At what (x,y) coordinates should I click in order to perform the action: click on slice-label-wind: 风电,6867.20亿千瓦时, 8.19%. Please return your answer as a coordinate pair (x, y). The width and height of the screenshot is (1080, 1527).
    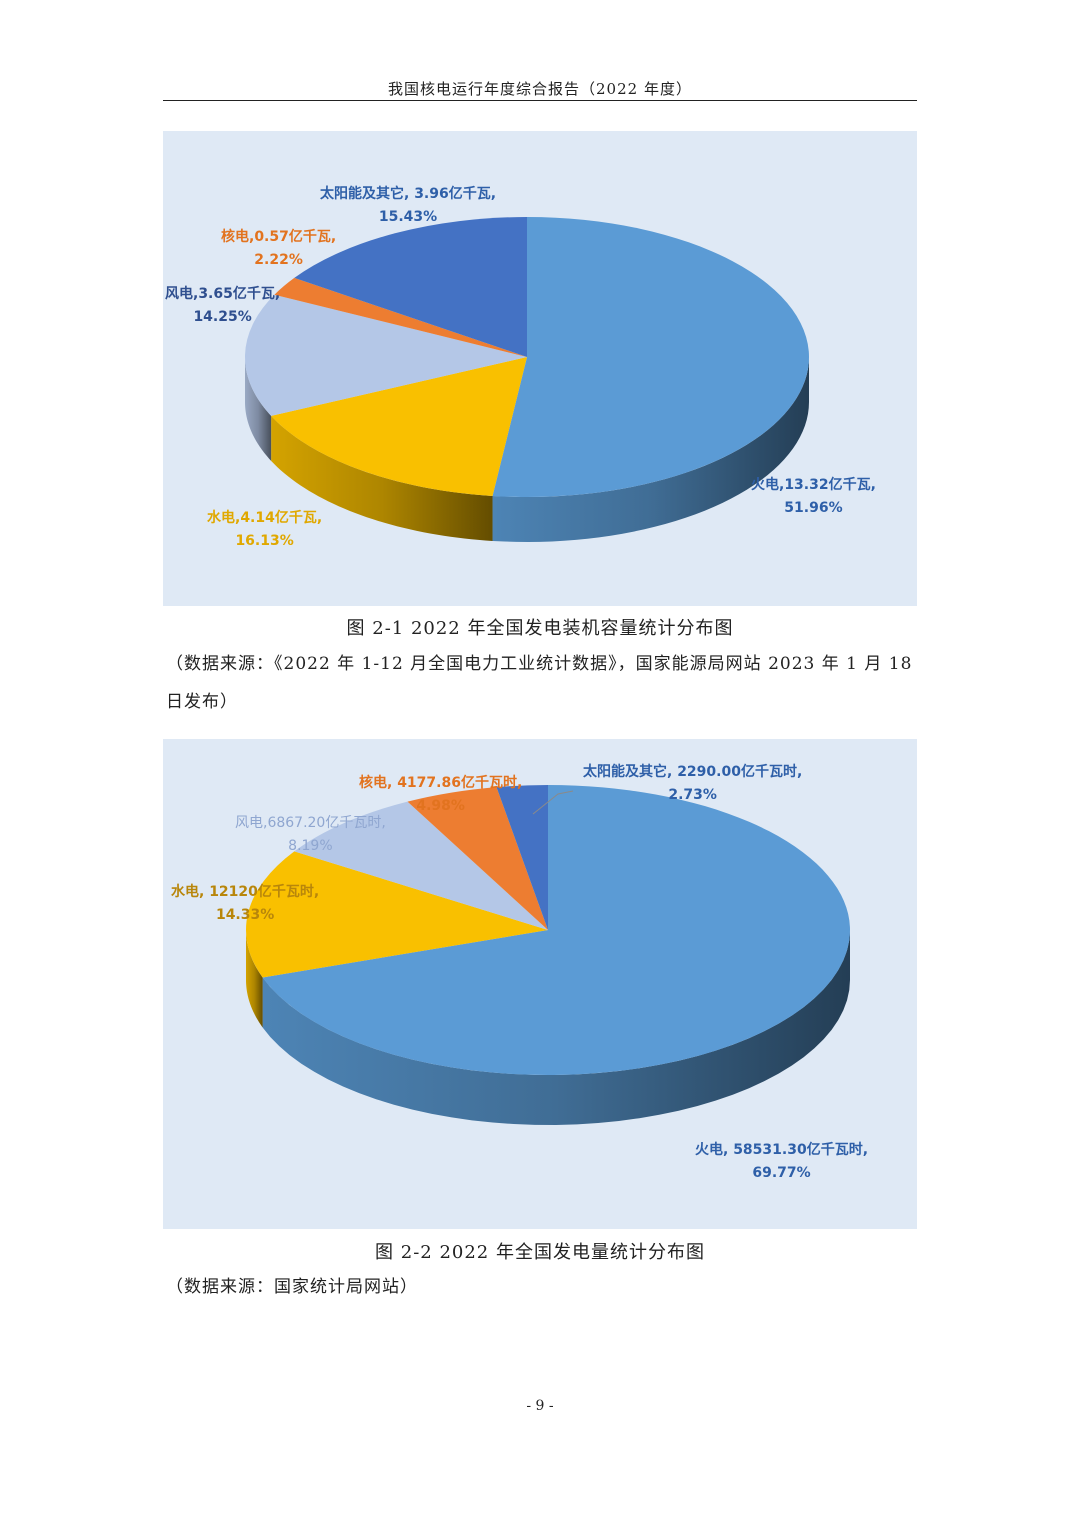
    Looking at the image, I should click on (310, 834).